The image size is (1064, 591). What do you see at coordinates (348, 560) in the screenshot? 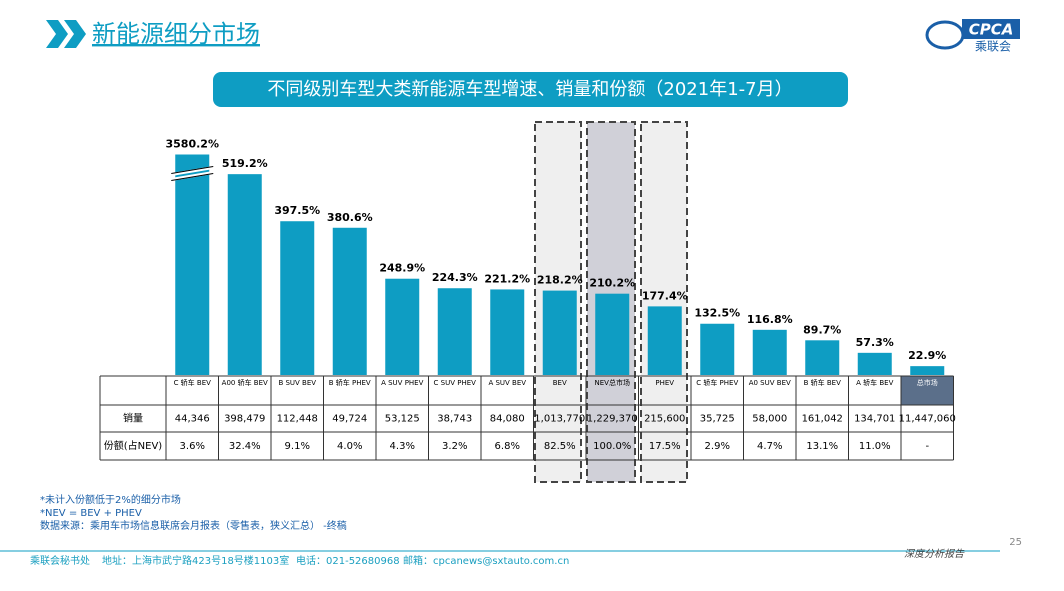
I see `footer-text: 电话：021-52680968` at bounding box center [348, 560].